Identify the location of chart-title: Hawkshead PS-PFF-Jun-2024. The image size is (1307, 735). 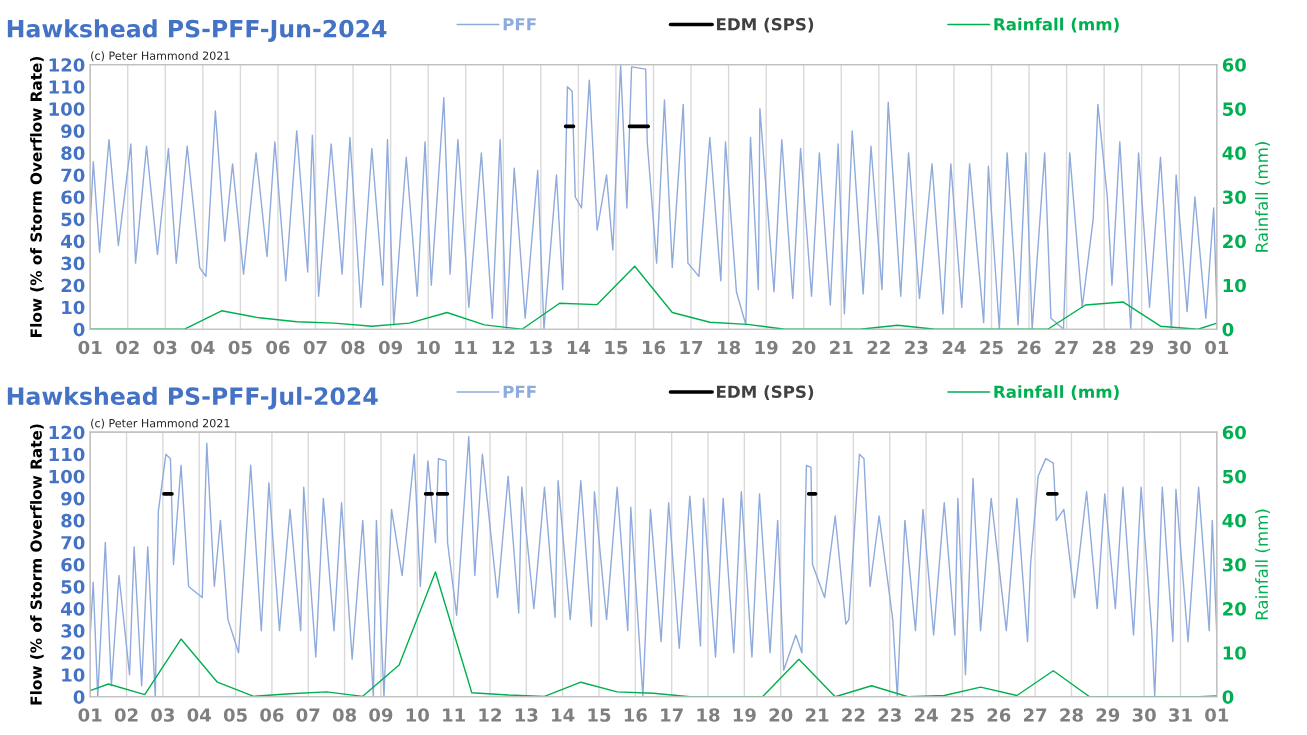
(197, 30).